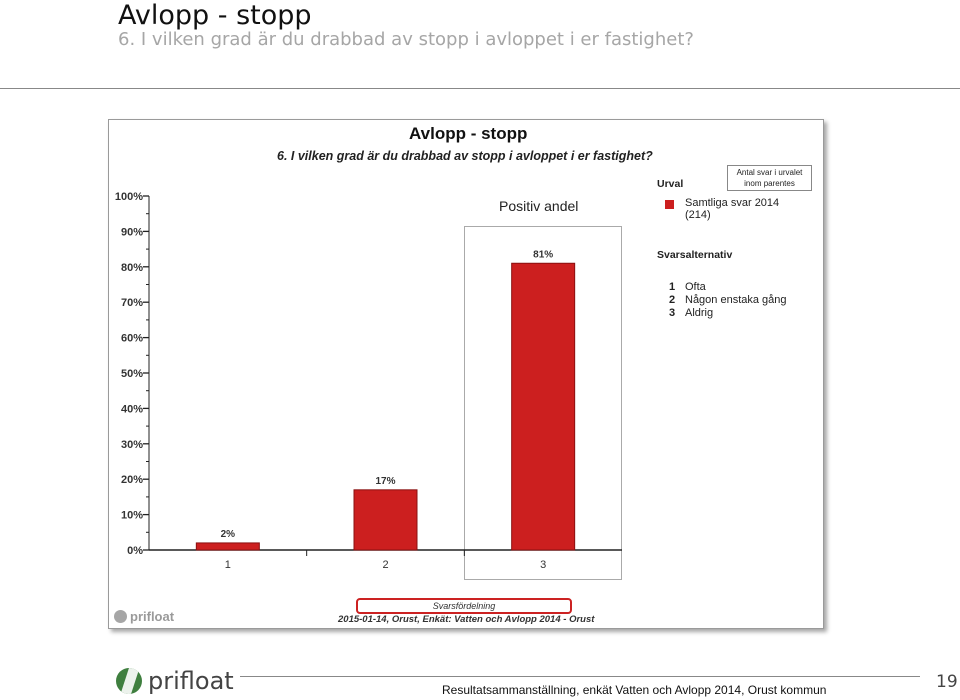  I want to click on series-legend-entry: Samtliga svar 2014 (214), so click(732, 209).